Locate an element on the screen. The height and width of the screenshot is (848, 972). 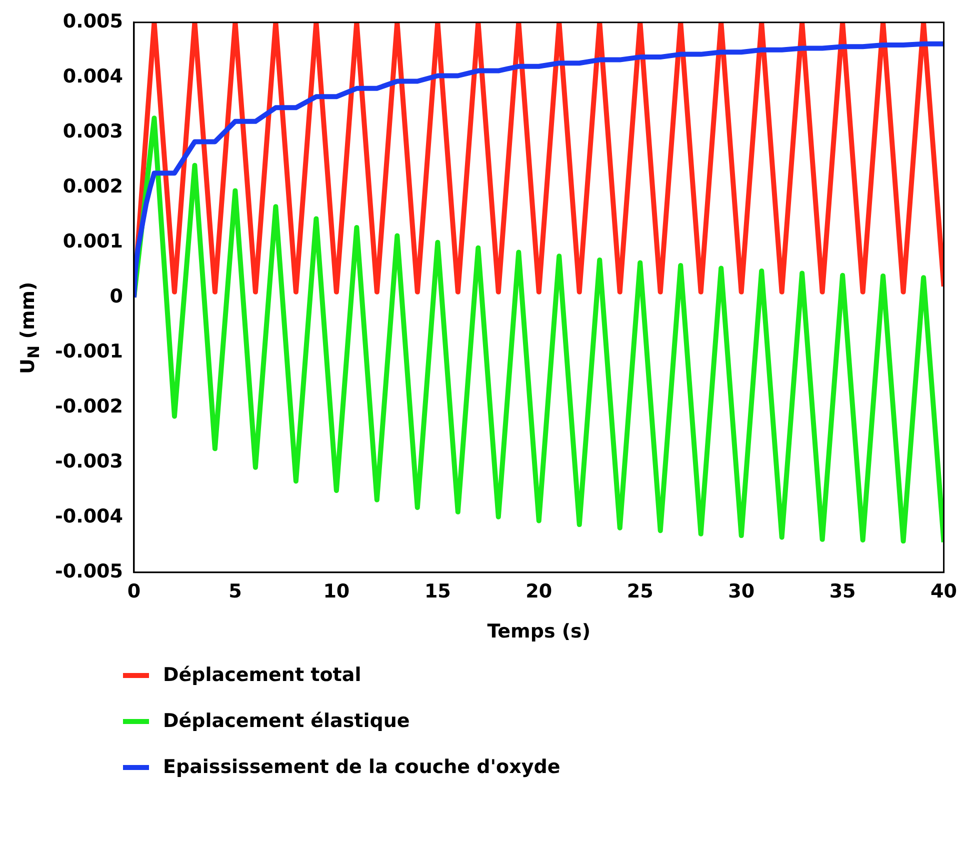
y-tick-label: -0.004 is located at coordinates (89, 516).